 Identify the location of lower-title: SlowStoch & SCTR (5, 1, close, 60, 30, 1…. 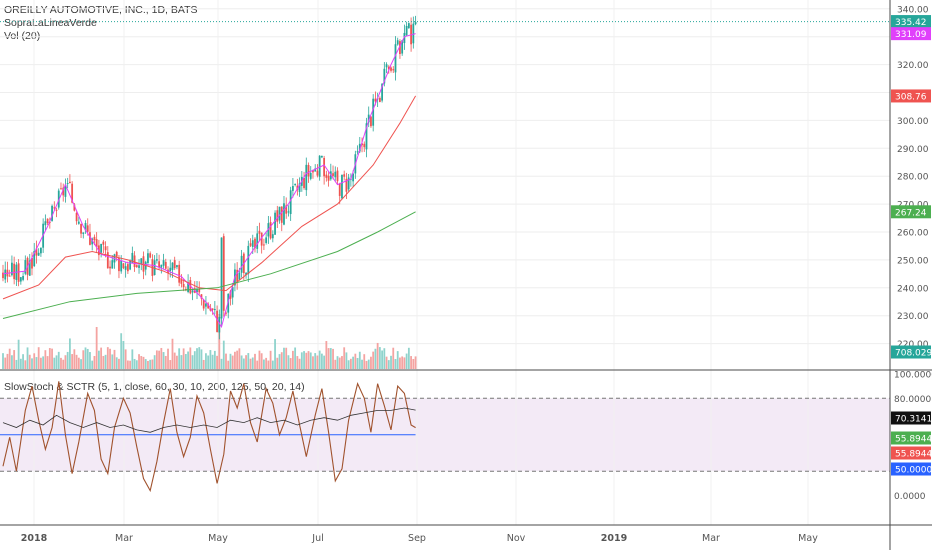
(154, 387).